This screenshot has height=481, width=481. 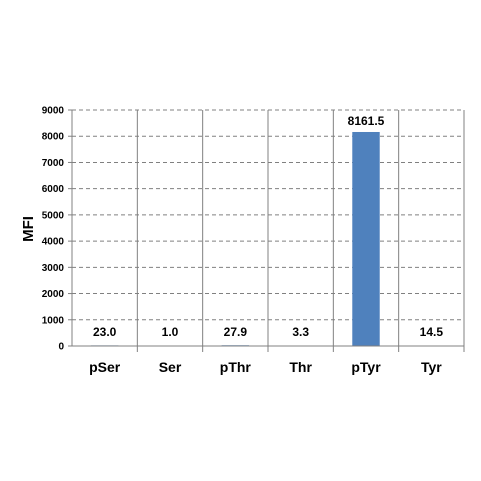 What do you see at coordinates (53, 294) in the screenshot?
I see `y-tick-label: 2000` at bounding box center [53, 294].